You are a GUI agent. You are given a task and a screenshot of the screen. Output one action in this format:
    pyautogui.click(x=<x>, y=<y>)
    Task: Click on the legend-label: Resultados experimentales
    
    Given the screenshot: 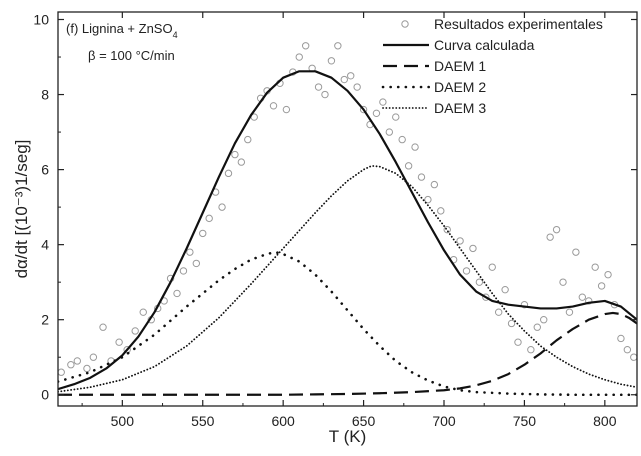 What is the action you would take?
    pyautogui.click(x=518, y=24)
    